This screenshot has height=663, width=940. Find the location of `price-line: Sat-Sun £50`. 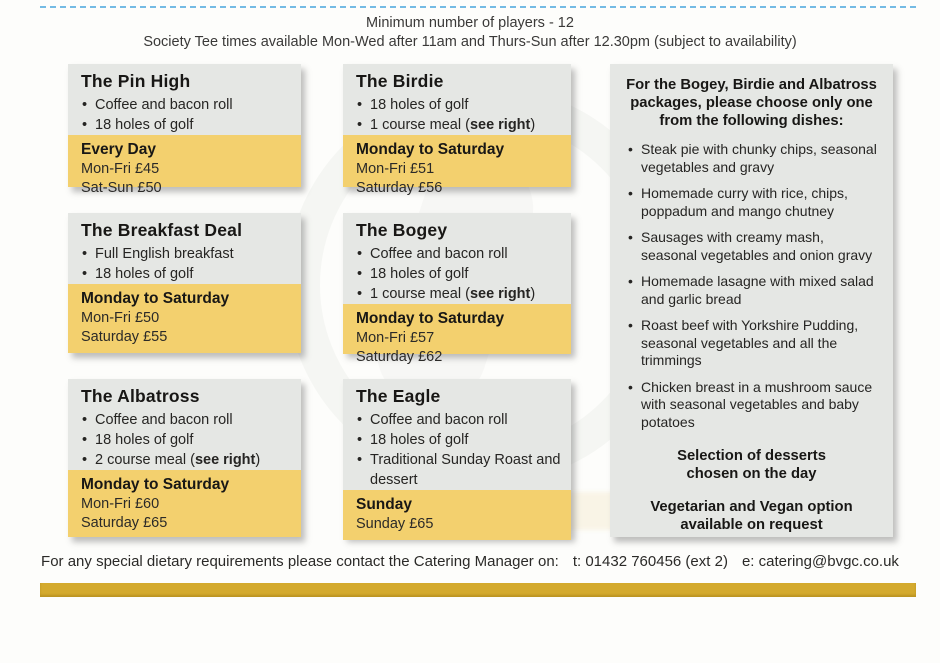

price-line: Sat-Sun £50 is located at coordinates (121, 188).